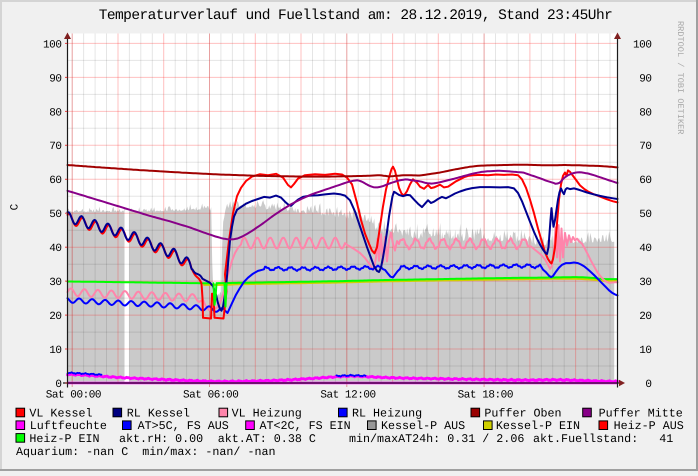 The image size is (698, 476). I want to click on svg-text: C, so click(16, 206).